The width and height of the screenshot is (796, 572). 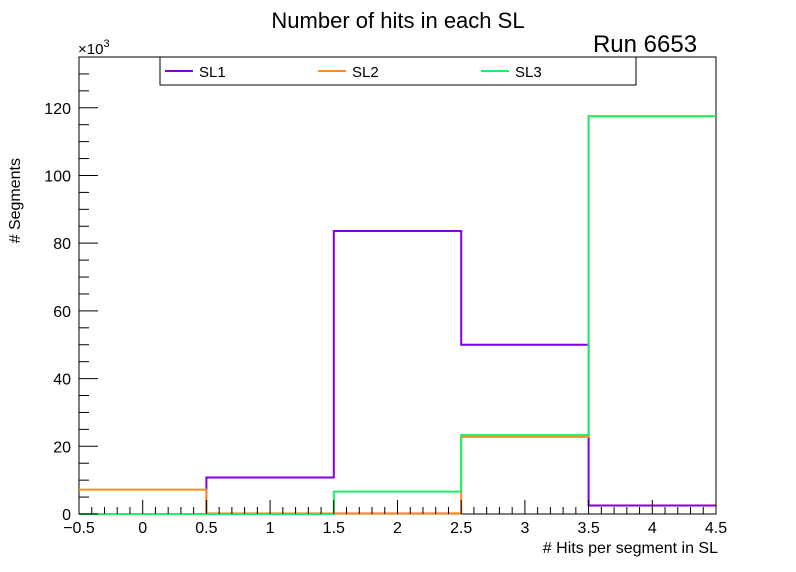 What do you see at coordinates (15, 200) in the screenshot?
I see `y-axis-title: # Segments` at bounding box center [15, 200].